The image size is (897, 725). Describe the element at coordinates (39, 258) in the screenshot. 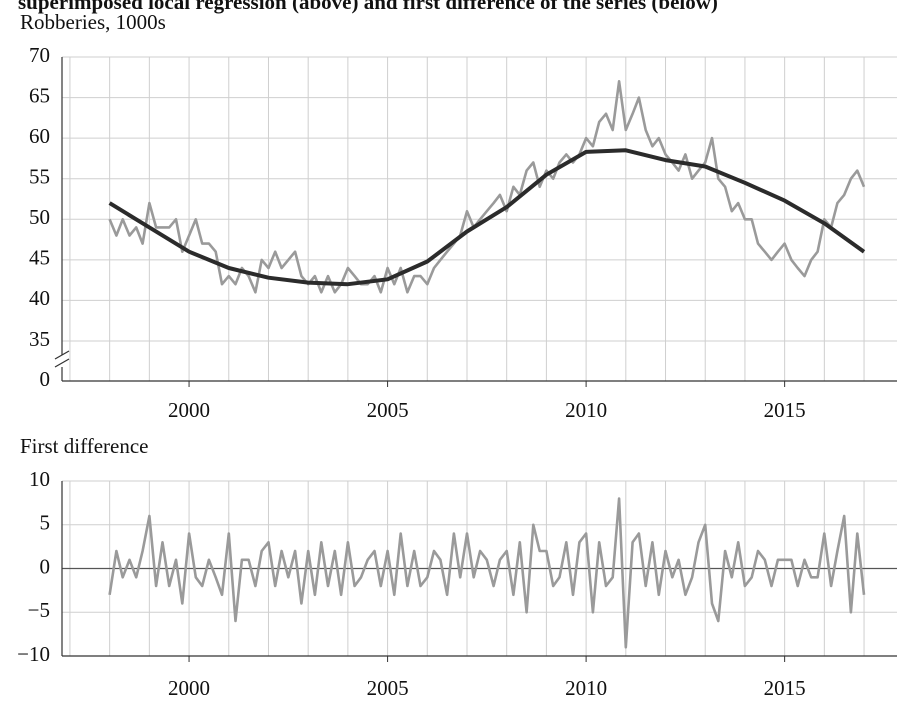

I see `y-tick-label: 45` at that location.